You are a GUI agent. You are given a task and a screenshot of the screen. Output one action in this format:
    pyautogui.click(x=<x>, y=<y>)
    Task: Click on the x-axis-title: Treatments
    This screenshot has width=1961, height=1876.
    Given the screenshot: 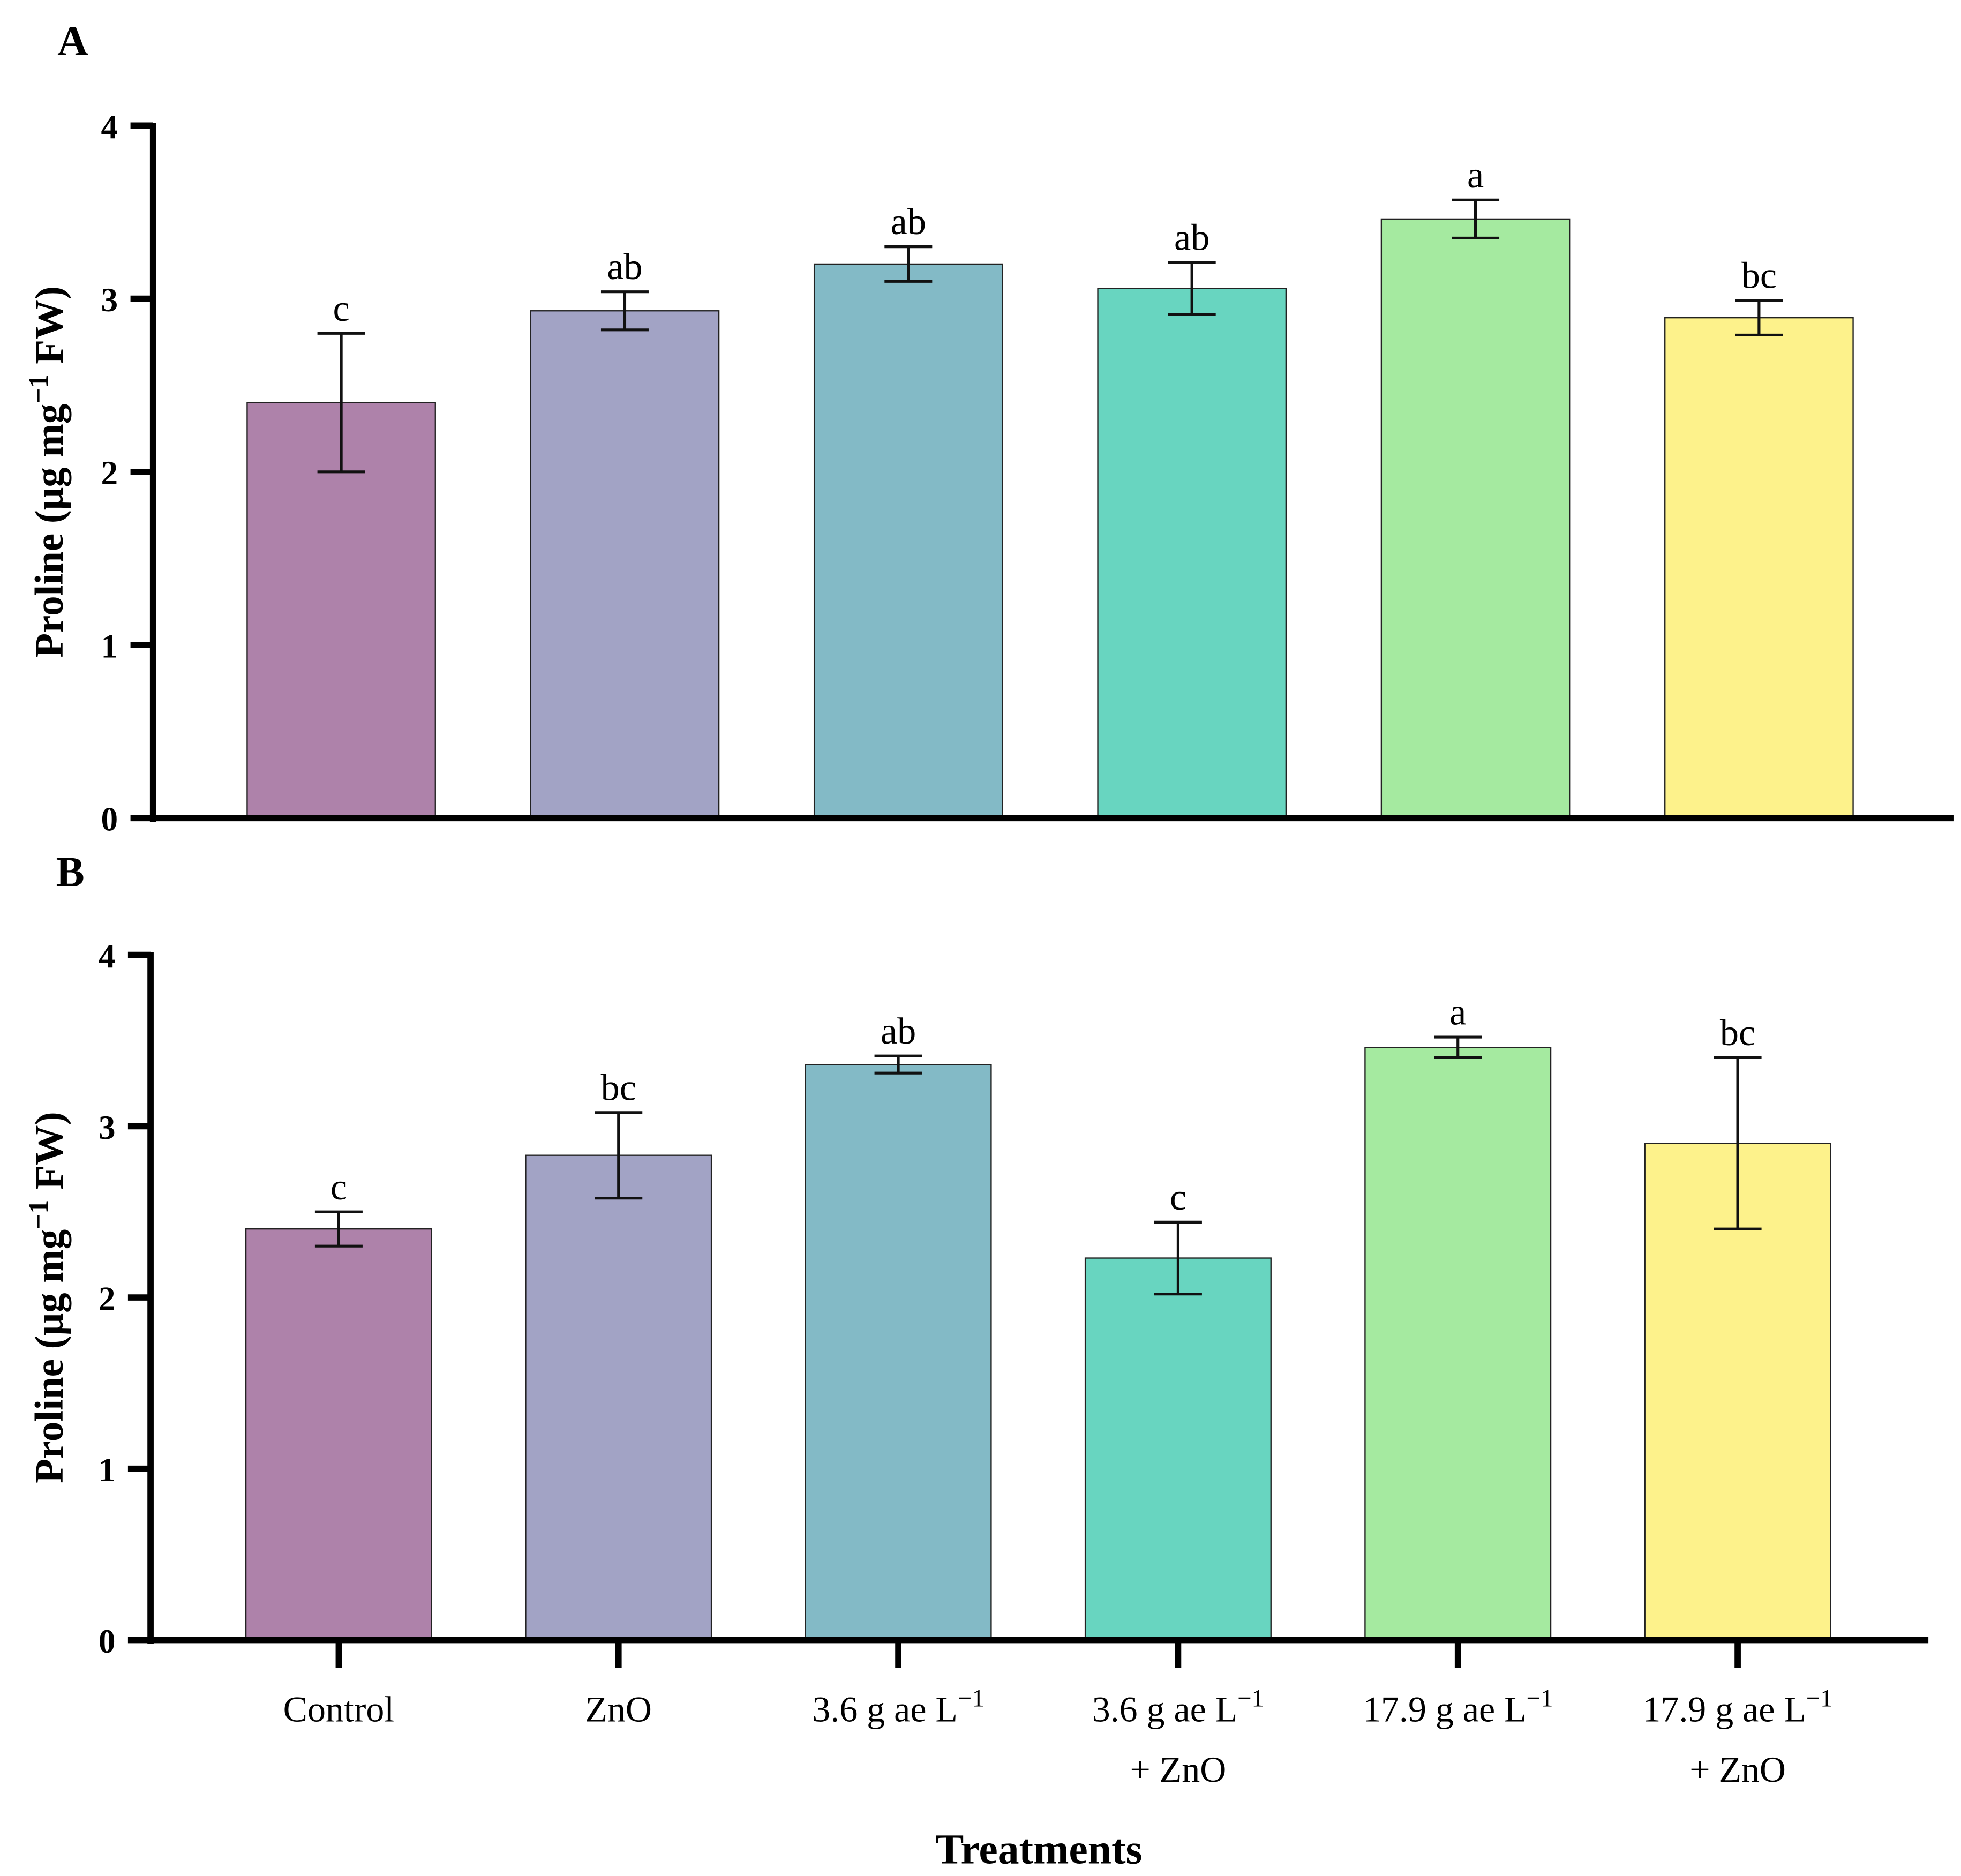 What is the action you would take?
    pyautogui.click(x=1038, y=1849)
    